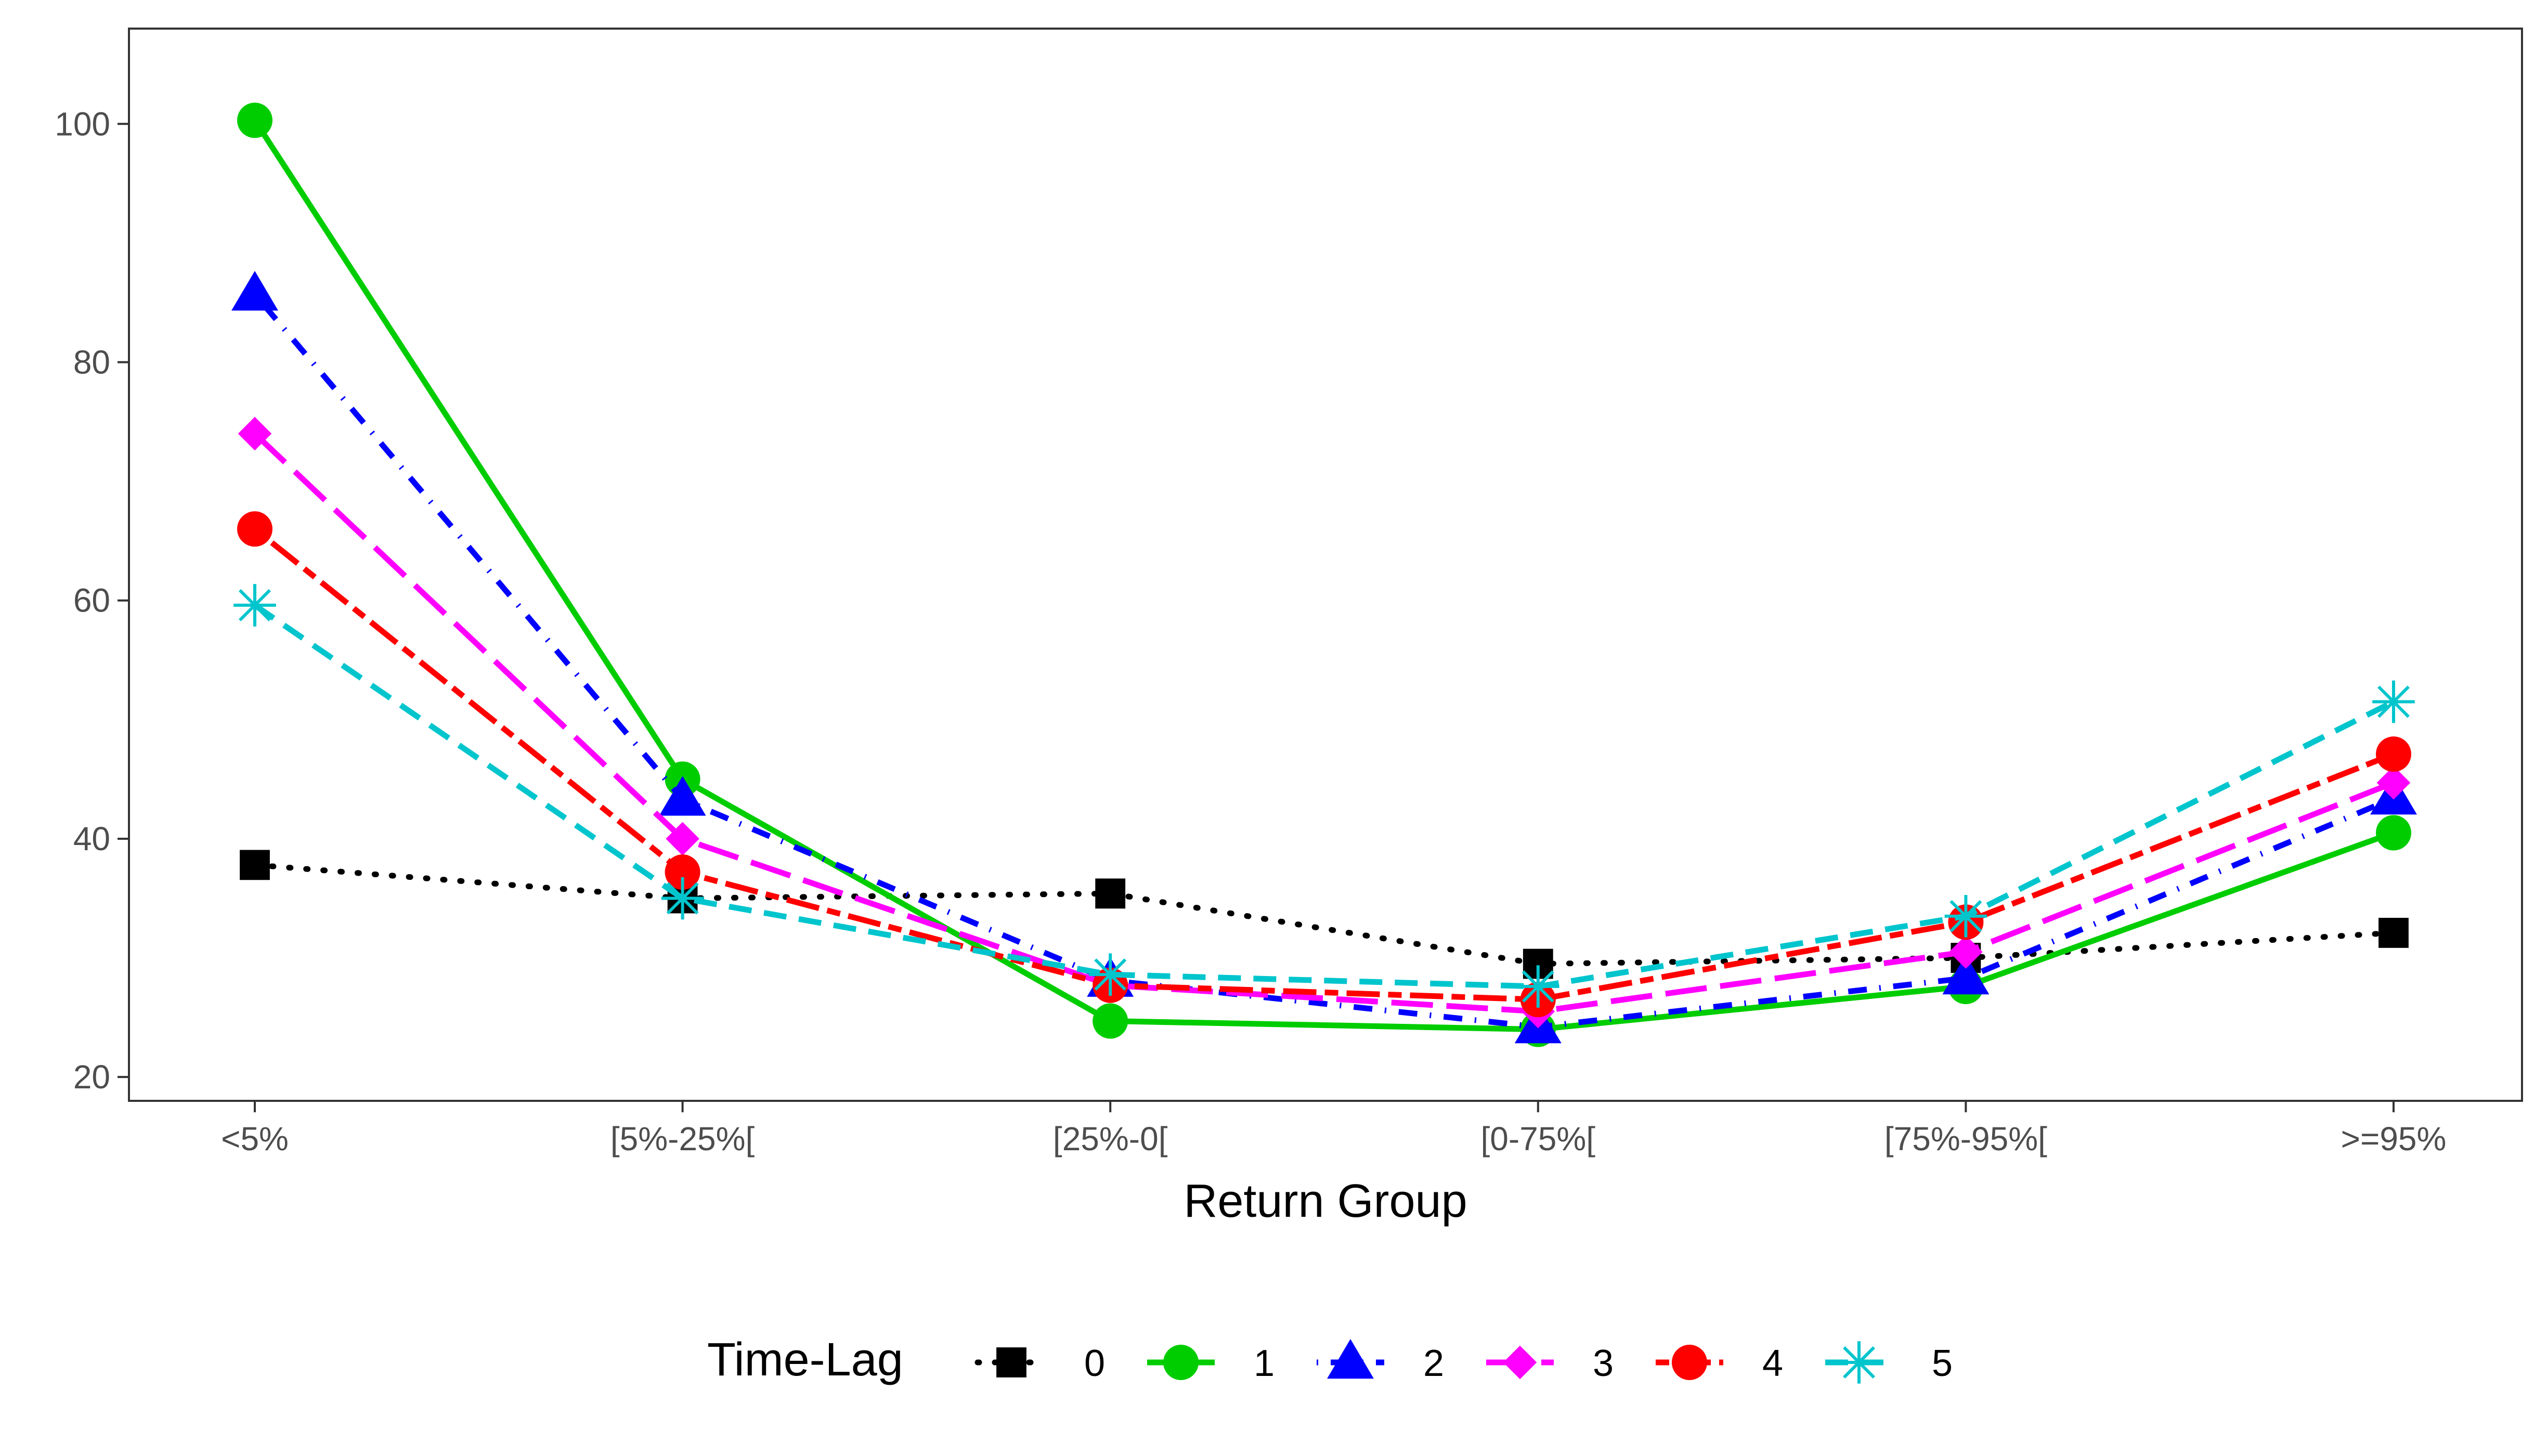 This screenshot has height=1456, width=2548. What do you see at coordinates (1094, 1364) in the screenshot?
I see `legend-label: 0` at bounding box center [1094, 1364].